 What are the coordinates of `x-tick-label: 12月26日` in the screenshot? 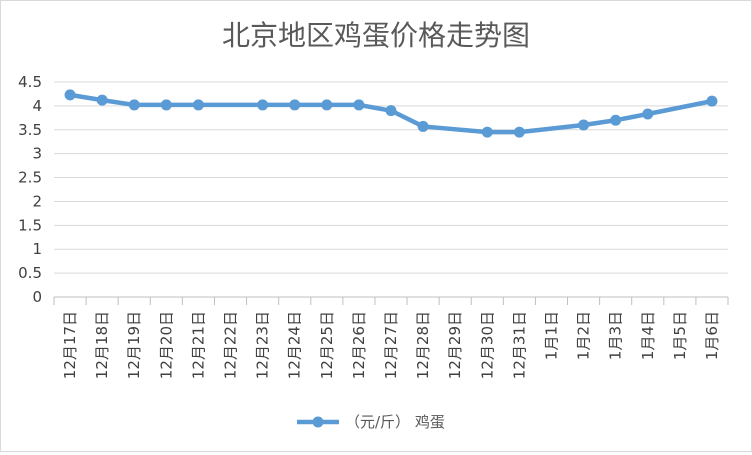 It's located at (359, 345).